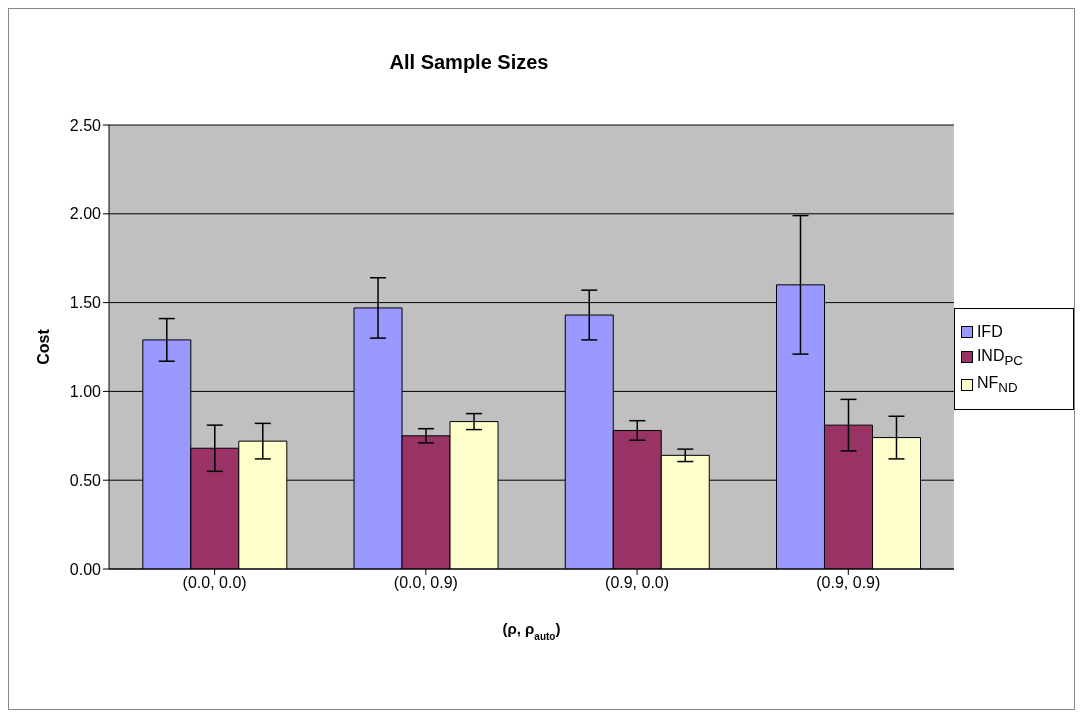 This screenshot has height=717, width=1081. What do you see at coordinates (85, 125) in the screenshot?
I see `y-tick-label: 2.50` at bounding box center [85, 125].